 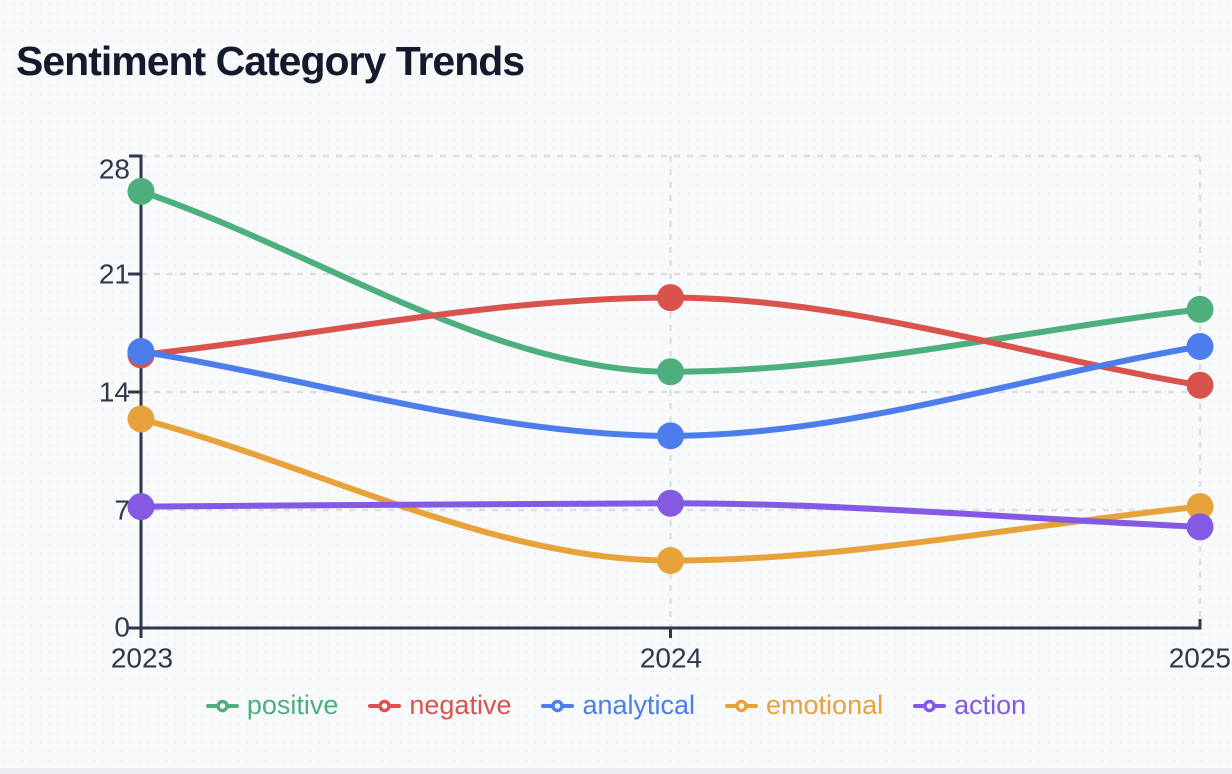 I want to click on legend-item-action: action, so click(x=969, y=705).